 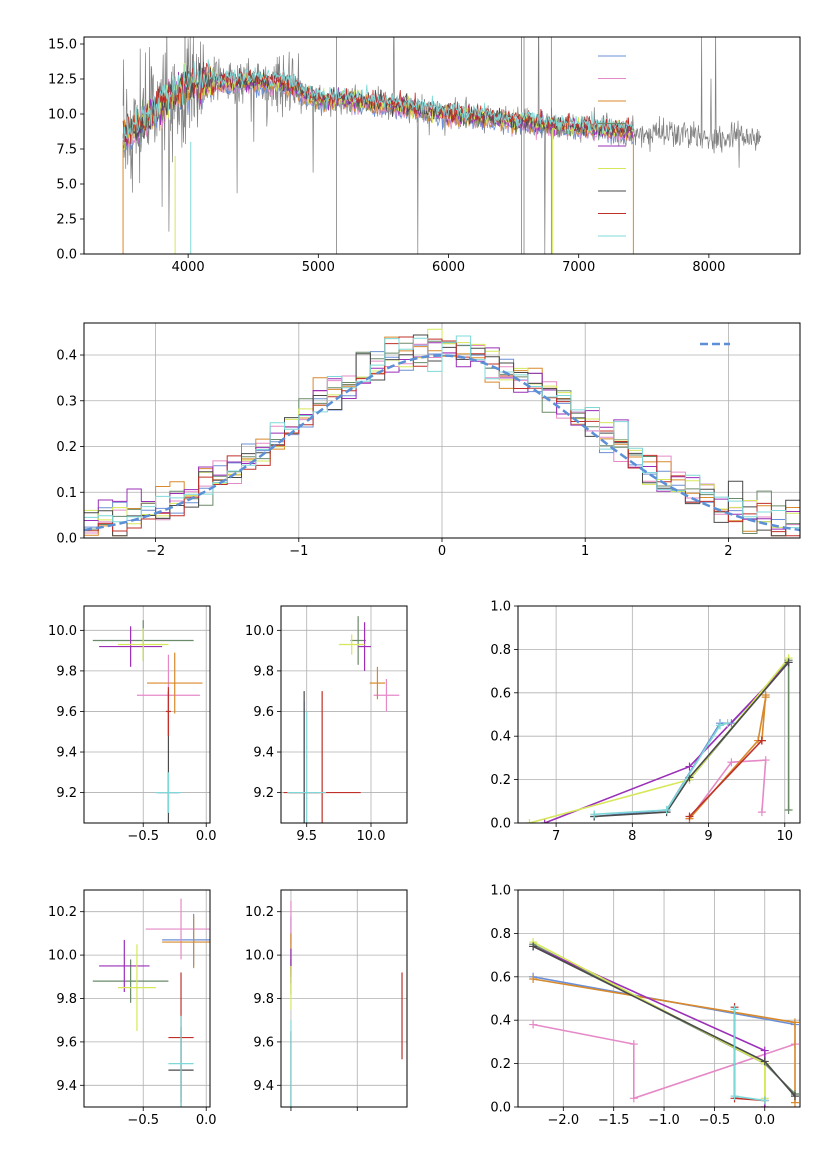 What do you see at coordinates (66, 401) in the screenshot?
I see `y-tick-label: 0.3` at bounding box center [66, 401].